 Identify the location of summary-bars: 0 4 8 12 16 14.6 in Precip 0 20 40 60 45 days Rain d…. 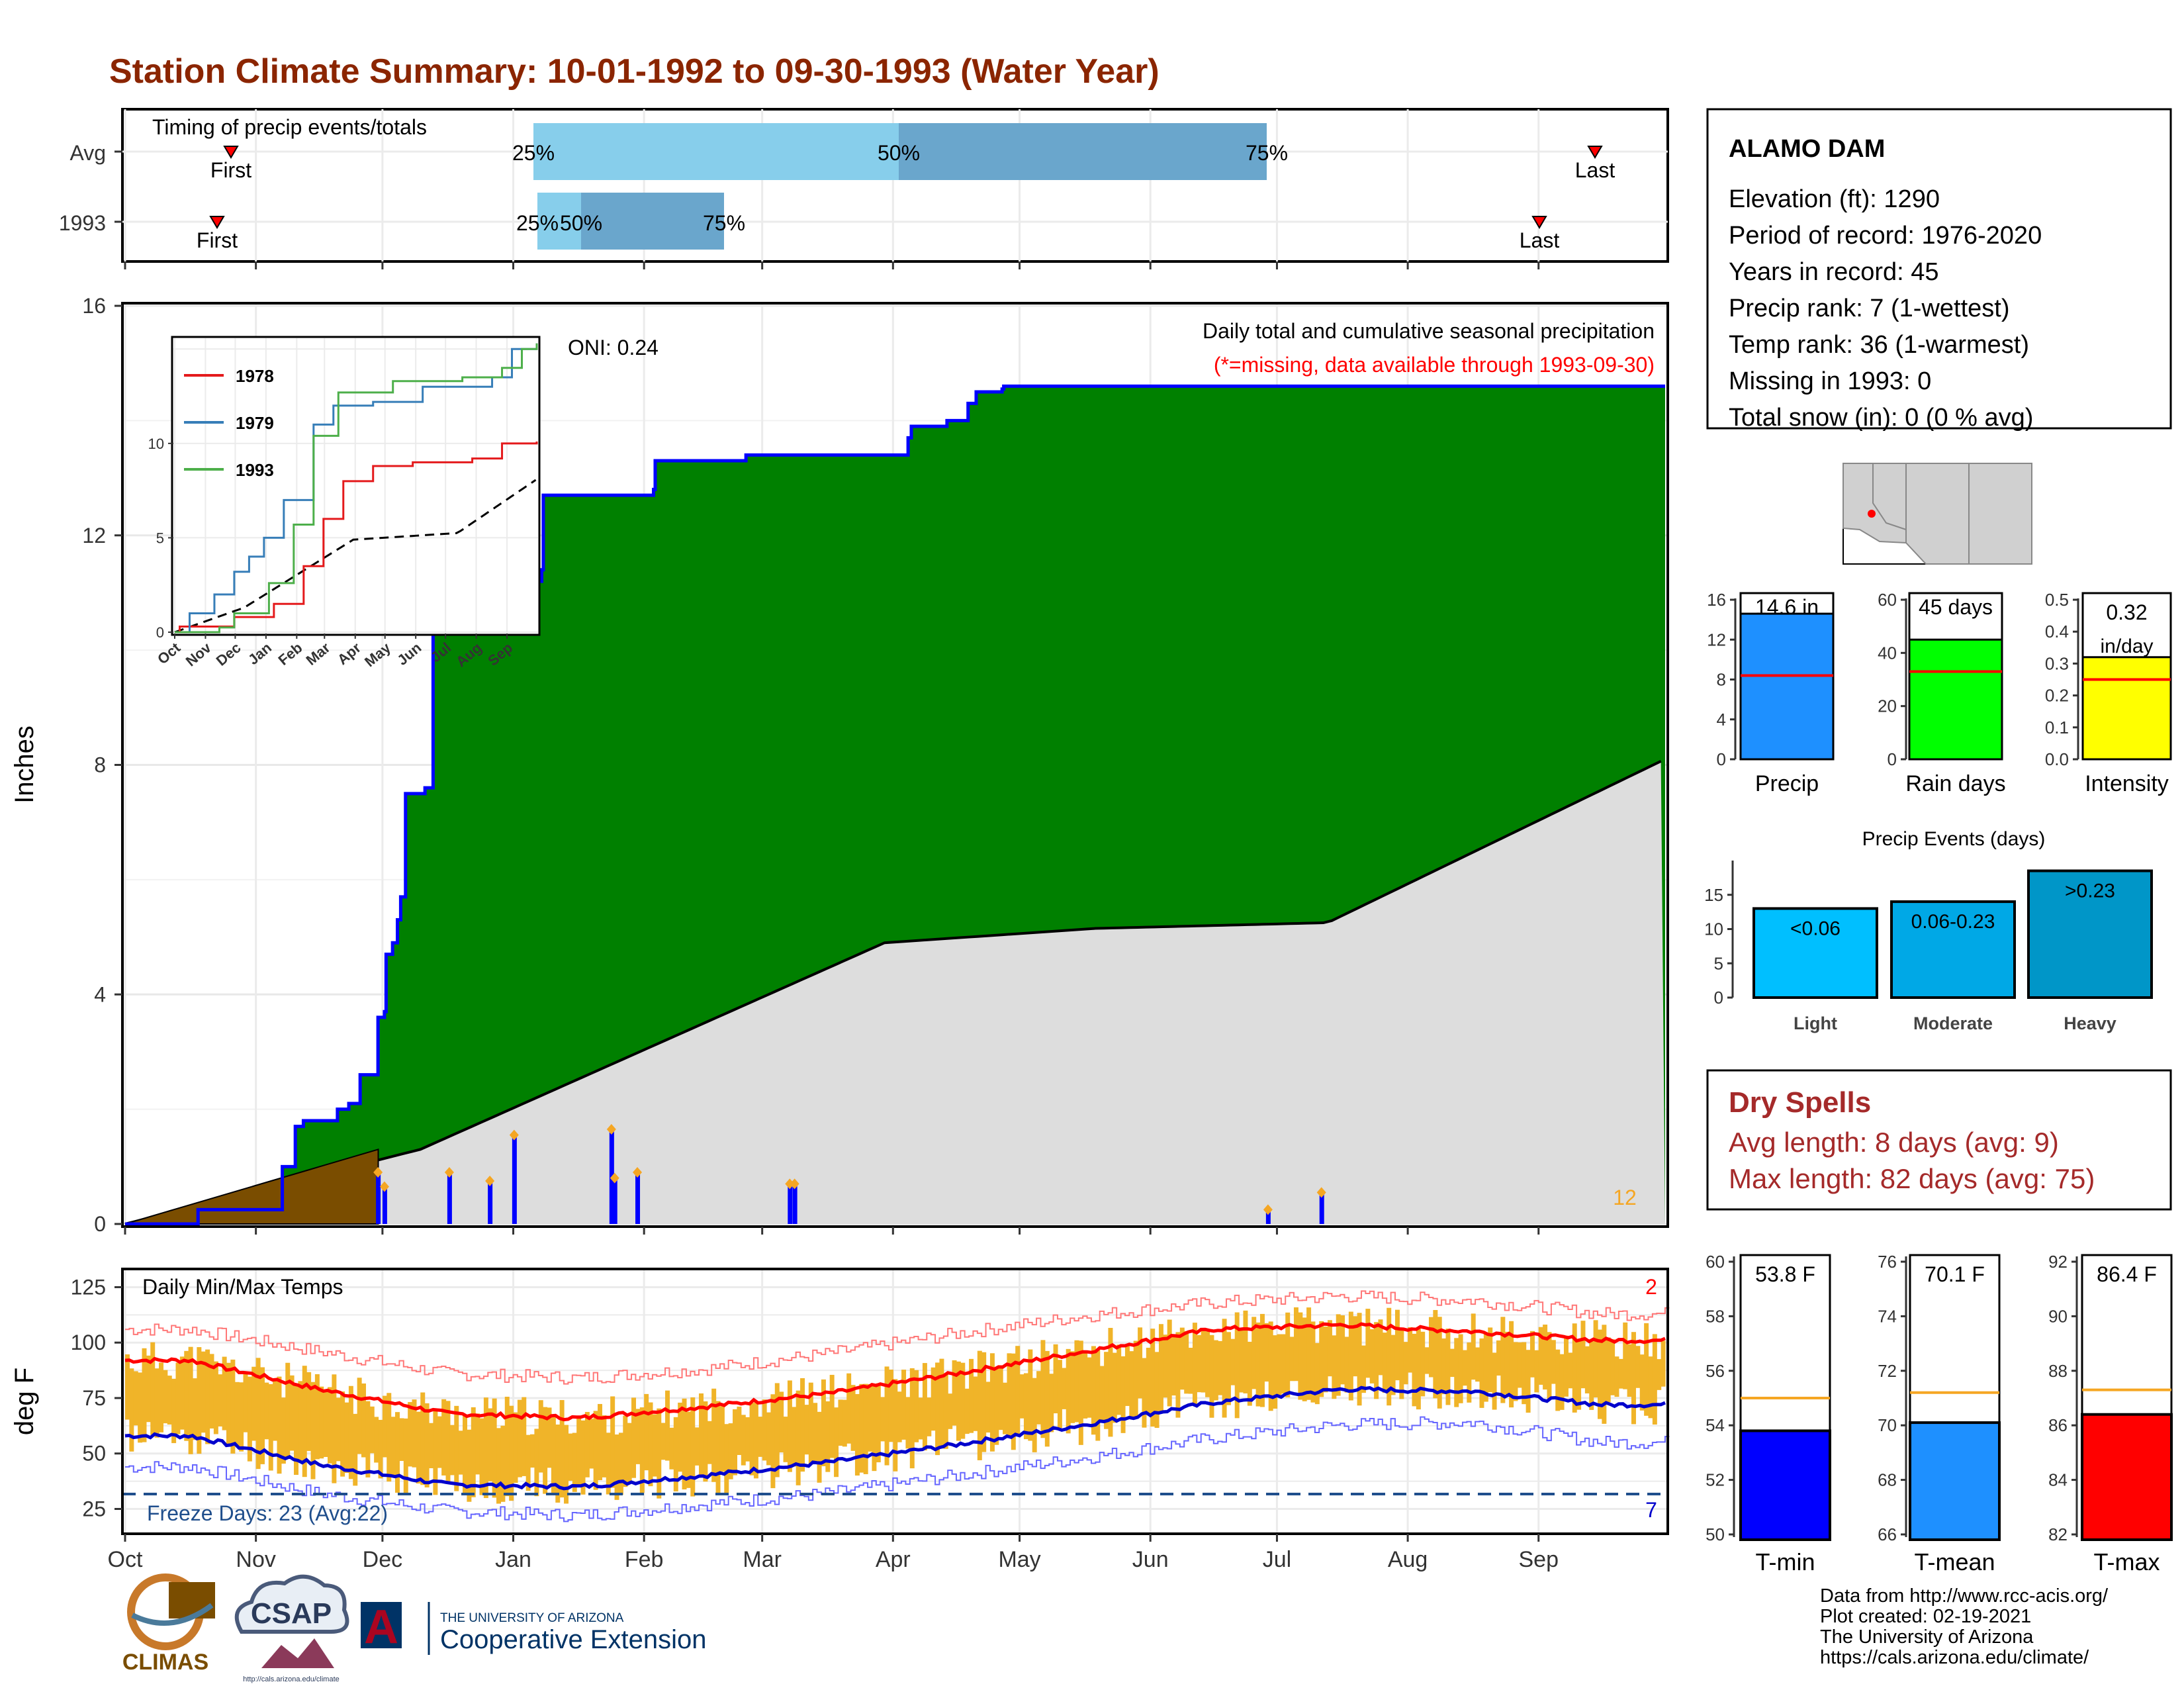
(1940, 693).